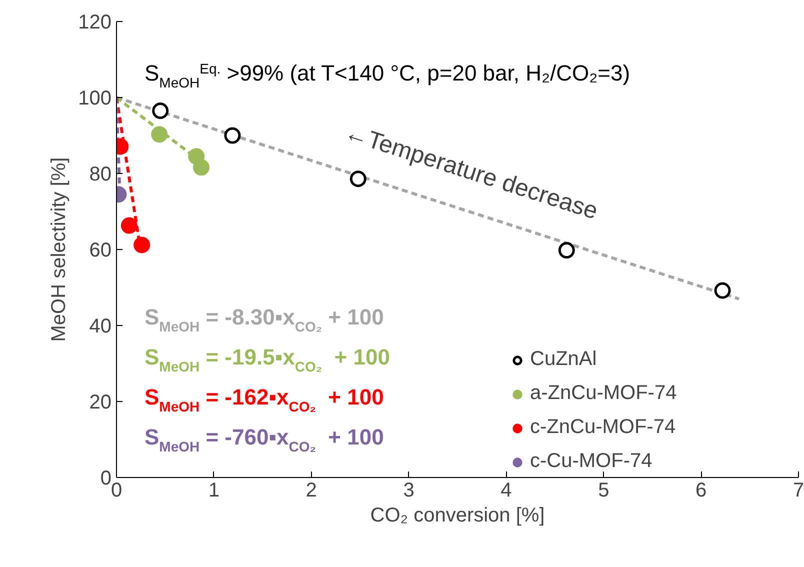  I want to click on y-axis-title: MeOH selectivity [%], so click(59, 249).